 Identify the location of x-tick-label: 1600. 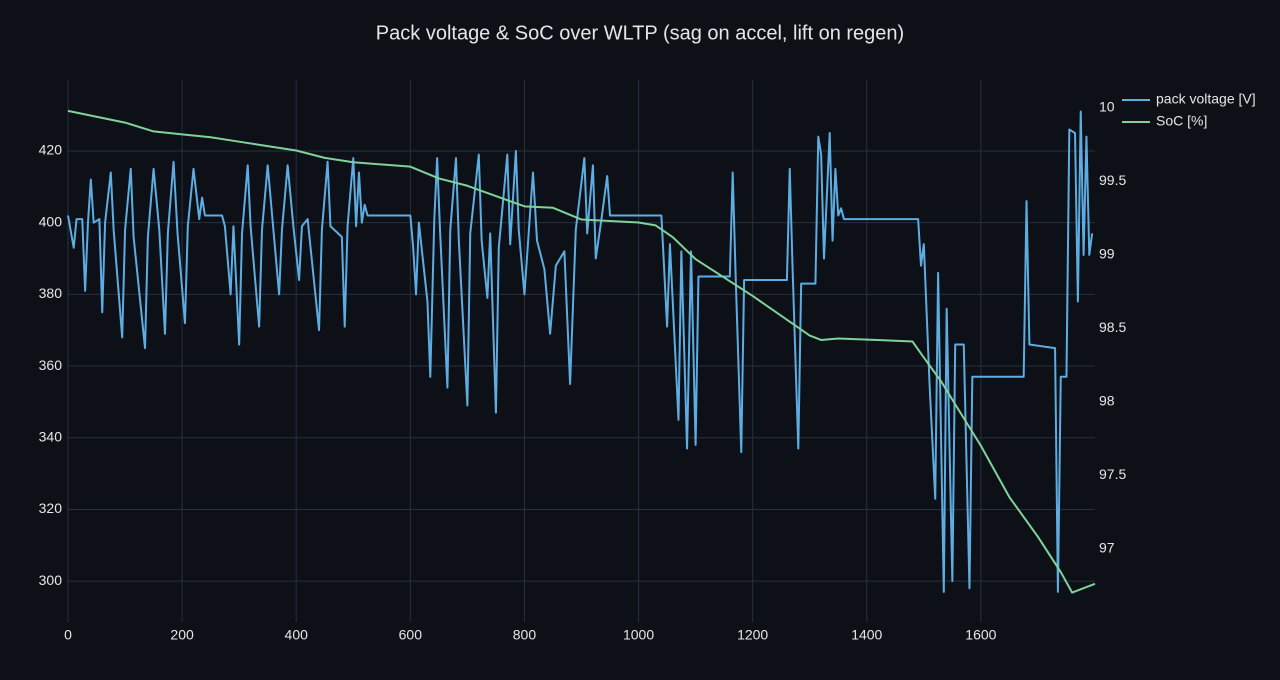
(980, 635).